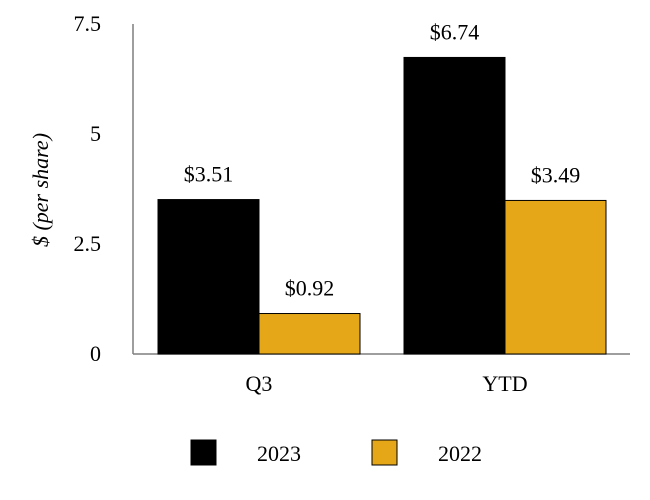  What do you see at coordinates (555, 277) in the screenshot?
I see `bar-2022-YTD` at bounding box center [555, 277].